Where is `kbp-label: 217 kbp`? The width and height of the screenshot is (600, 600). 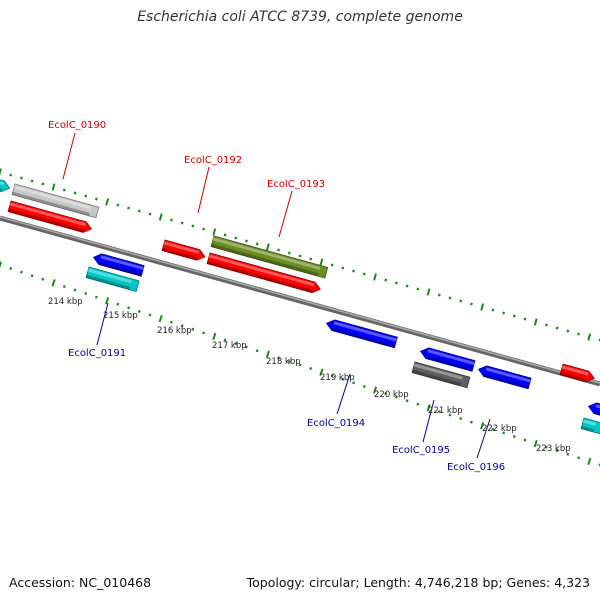 kbp-label: 217 kbp is located at coordinates (229, 346).